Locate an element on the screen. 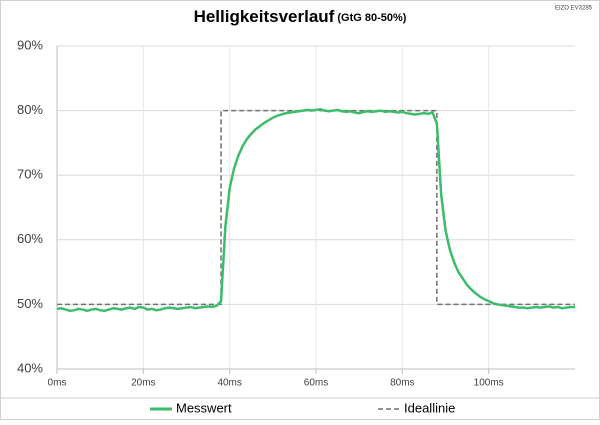 The width and height of the screenshot is (600, 425). x-tick-label: 40ms is located at coordinates (229, 383).